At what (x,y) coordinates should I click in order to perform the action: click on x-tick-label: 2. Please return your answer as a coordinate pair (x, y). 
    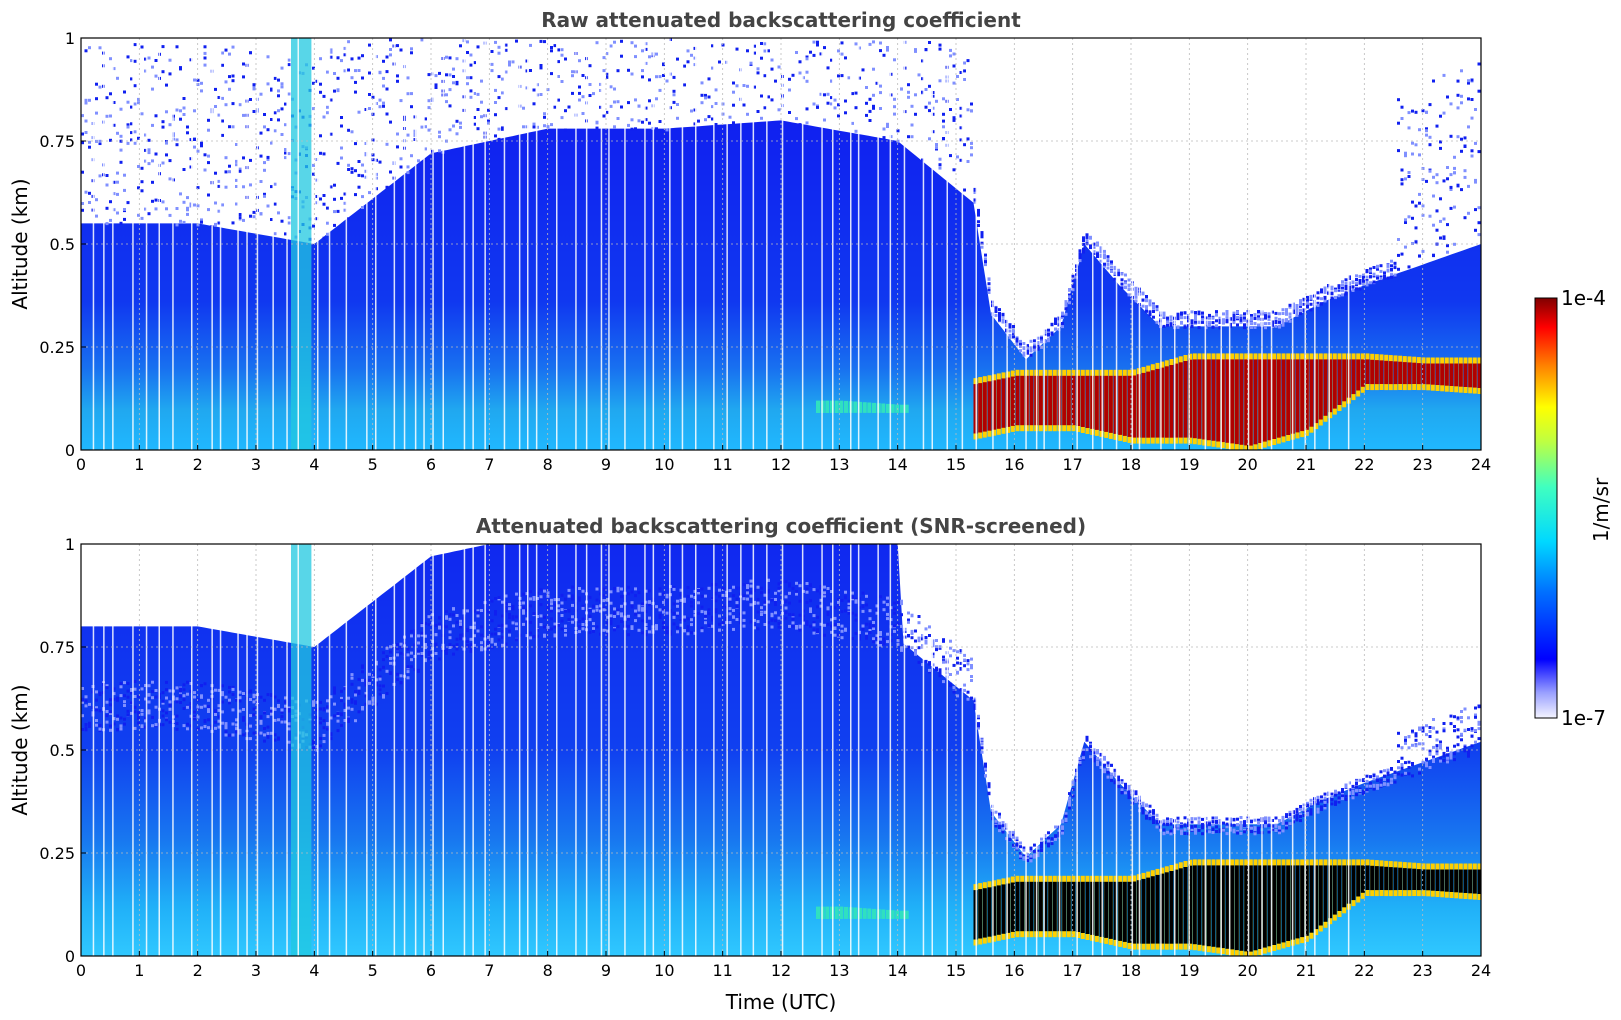
    Looking at the image, I should click on (198, 464).